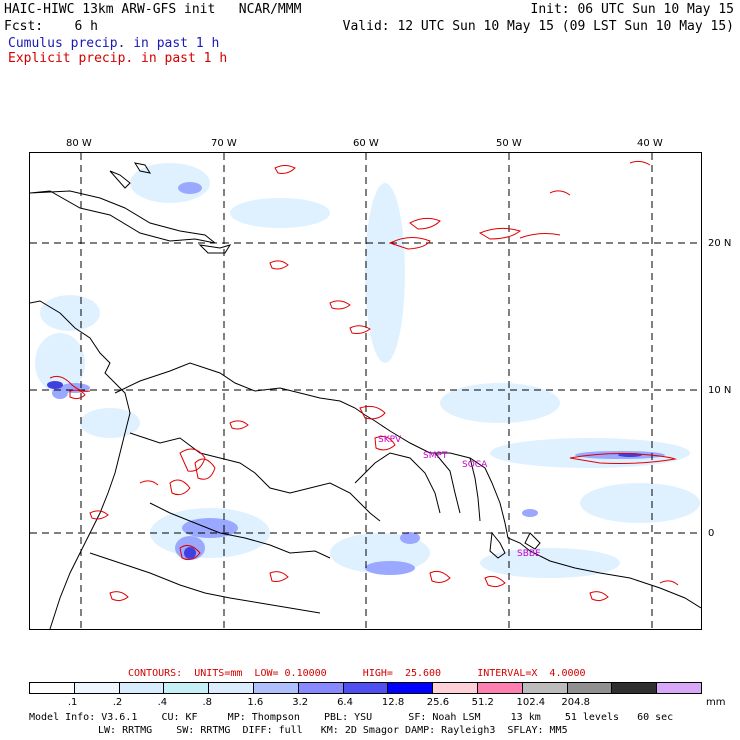 The height and width of the screenshot is (740, 740). What do you see at coordinates (51, 26) in the screenshot?
I see `forecast-hour: Fcst: 6 h` at bounding box center [51, 26].